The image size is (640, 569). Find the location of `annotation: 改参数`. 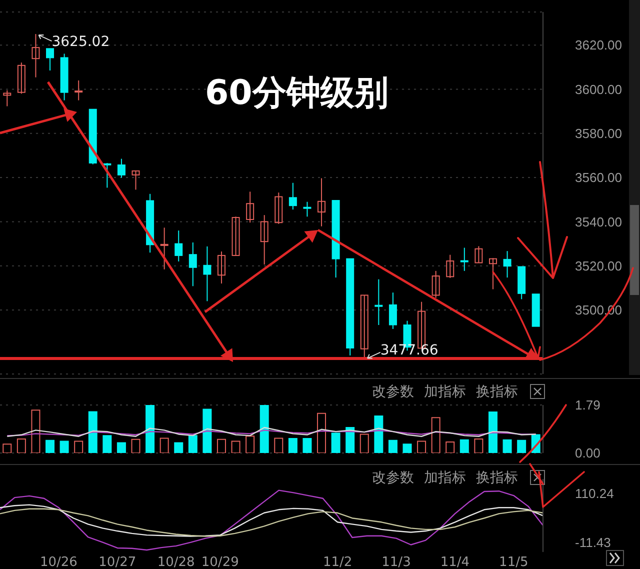

annotation: 改参数 is located at coordinates (393, 478).